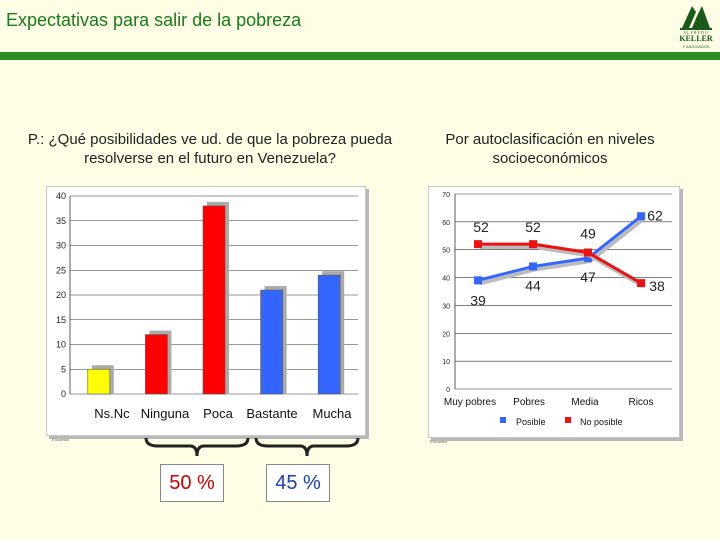 This screenshot has width=720, height=540. What do you see at coordinates (529, 402) in the screenshot?
I see `x-category-label: Pobres` at bounding box center [529, 402].